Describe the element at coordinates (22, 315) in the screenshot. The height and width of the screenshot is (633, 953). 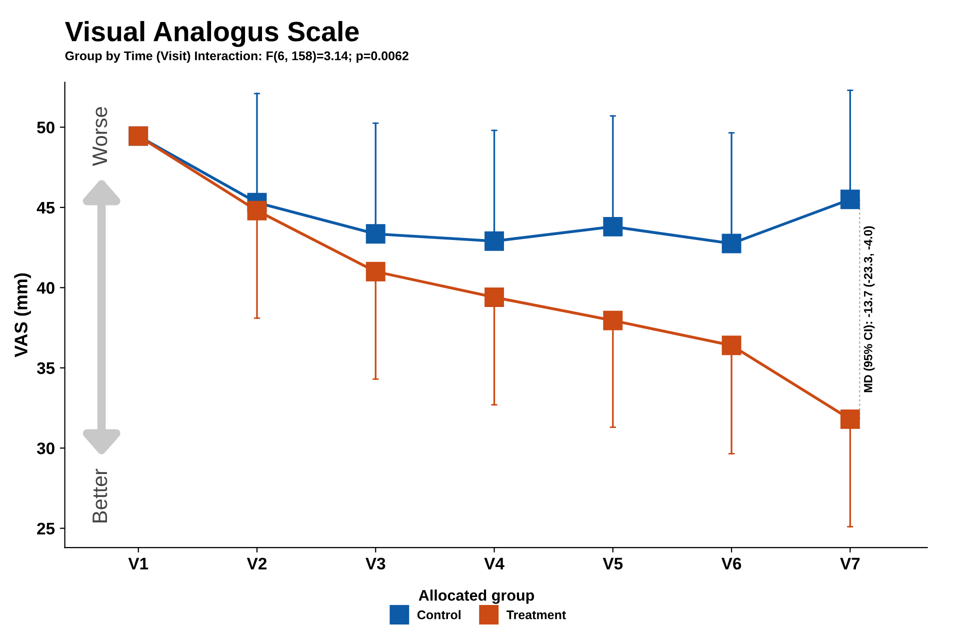
I see `y-axis-title: VAS (mm)` at that location.